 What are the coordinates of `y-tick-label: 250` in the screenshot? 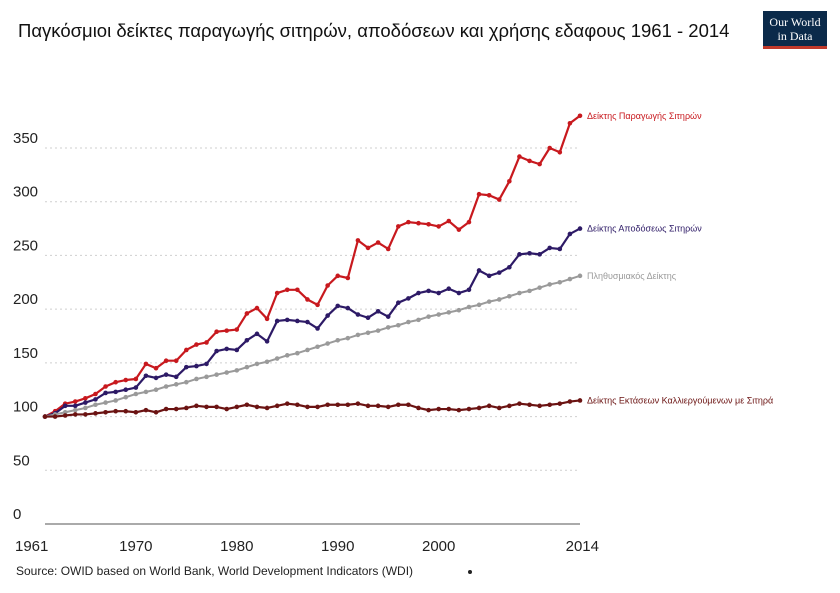 It's located at (25, 245).